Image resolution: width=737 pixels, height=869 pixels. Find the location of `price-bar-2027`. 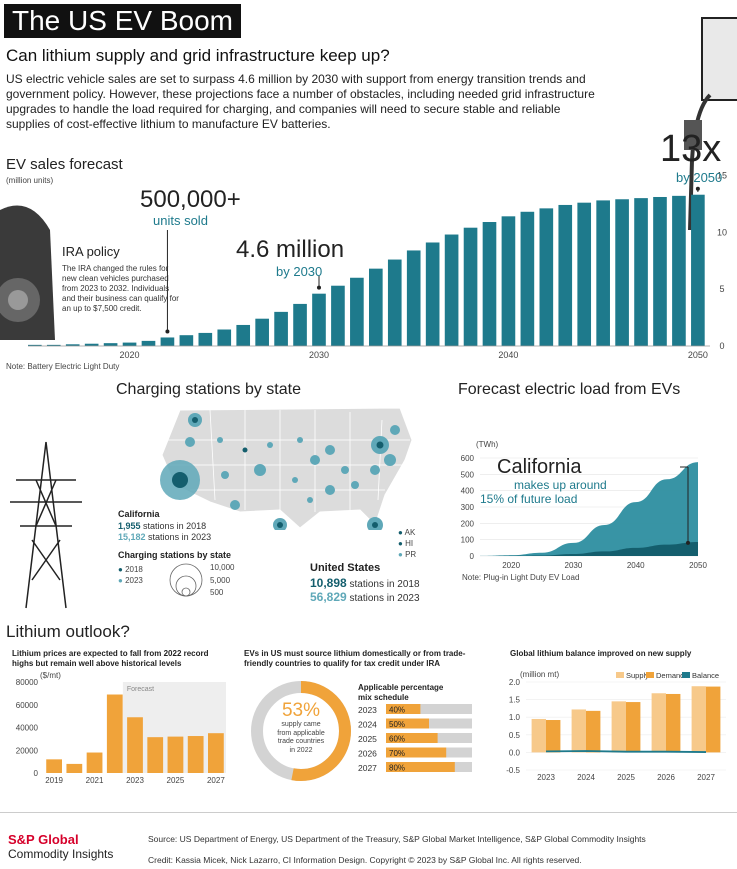

price-bar-2027 is located at coordinates (216, 753).